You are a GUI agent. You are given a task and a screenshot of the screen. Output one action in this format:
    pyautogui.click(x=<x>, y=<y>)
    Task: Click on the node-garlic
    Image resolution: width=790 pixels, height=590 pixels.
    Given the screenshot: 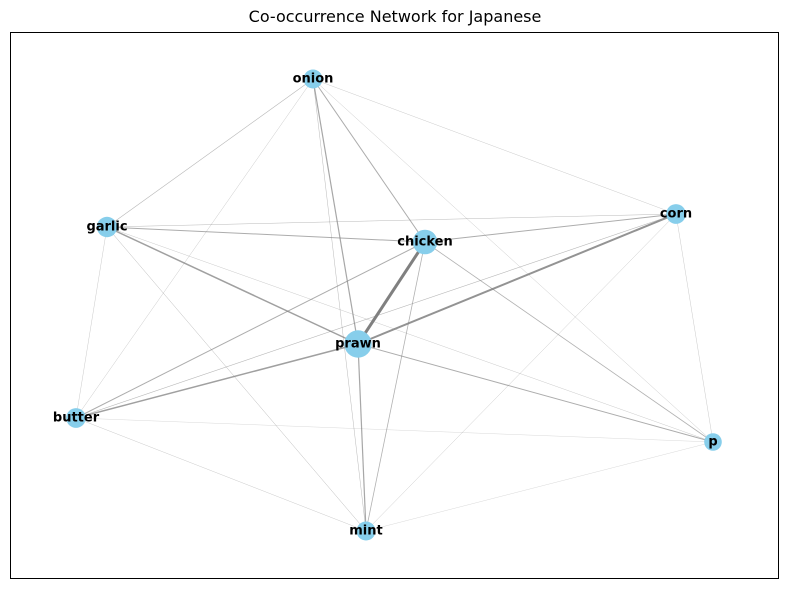 What is the action you would take?
    pyautogui.click(x=107, y=227)
    